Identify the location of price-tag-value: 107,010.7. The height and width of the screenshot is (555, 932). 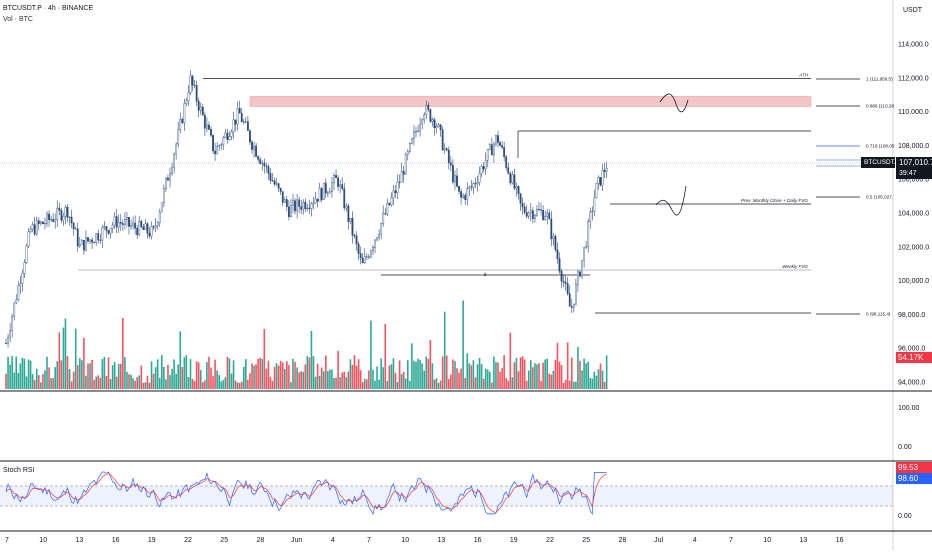
(914, 162).